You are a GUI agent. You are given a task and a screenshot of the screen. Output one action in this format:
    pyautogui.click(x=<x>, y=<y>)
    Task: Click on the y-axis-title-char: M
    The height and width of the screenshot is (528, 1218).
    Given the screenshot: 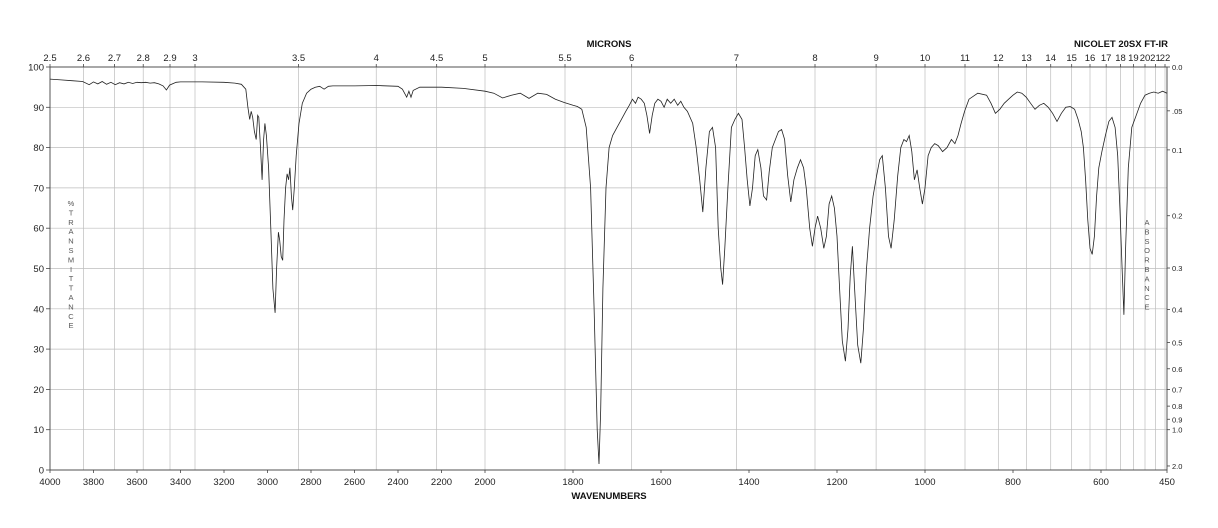 What is the action you would take?
    pyautogui.click(x=71, y=259)
    